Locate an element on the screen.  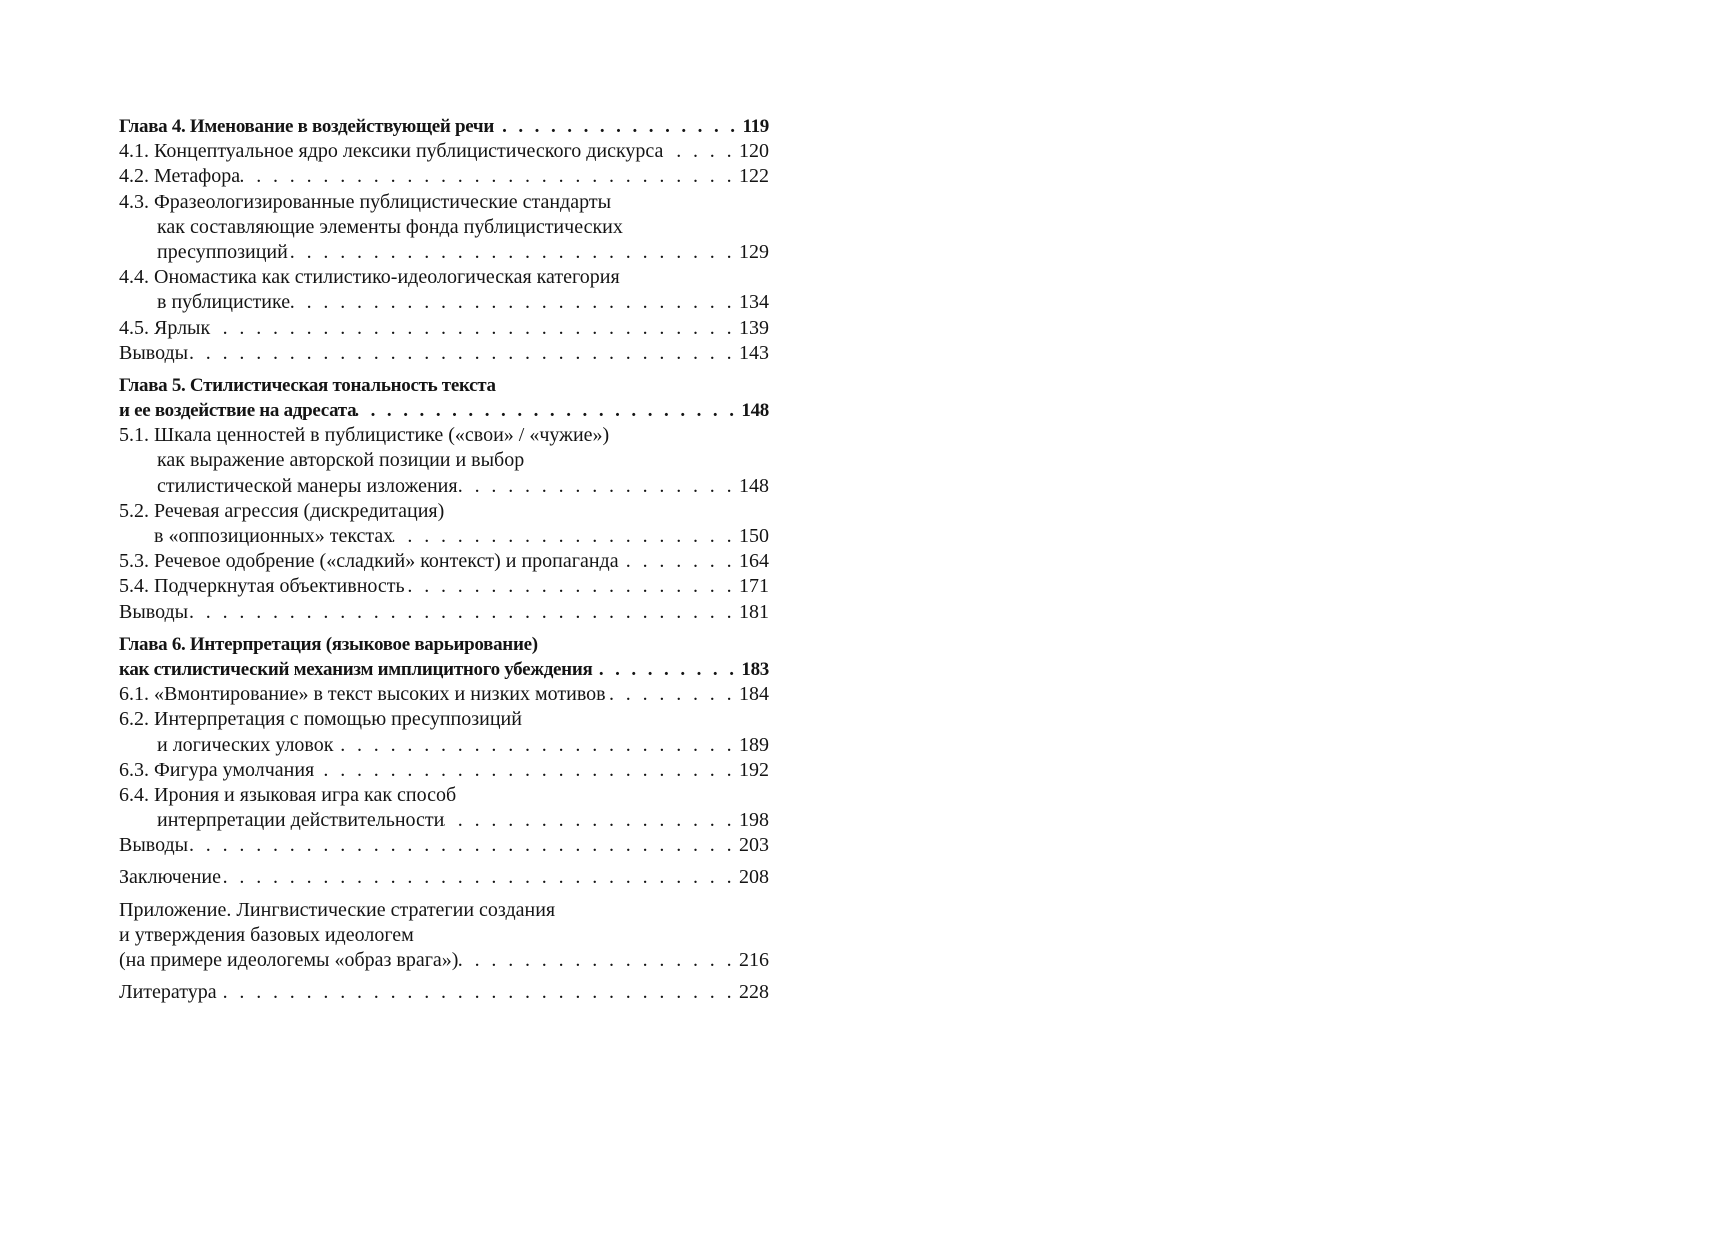
toc-line: и утверждения базовых идеологем is located at coordinates (444, 935).